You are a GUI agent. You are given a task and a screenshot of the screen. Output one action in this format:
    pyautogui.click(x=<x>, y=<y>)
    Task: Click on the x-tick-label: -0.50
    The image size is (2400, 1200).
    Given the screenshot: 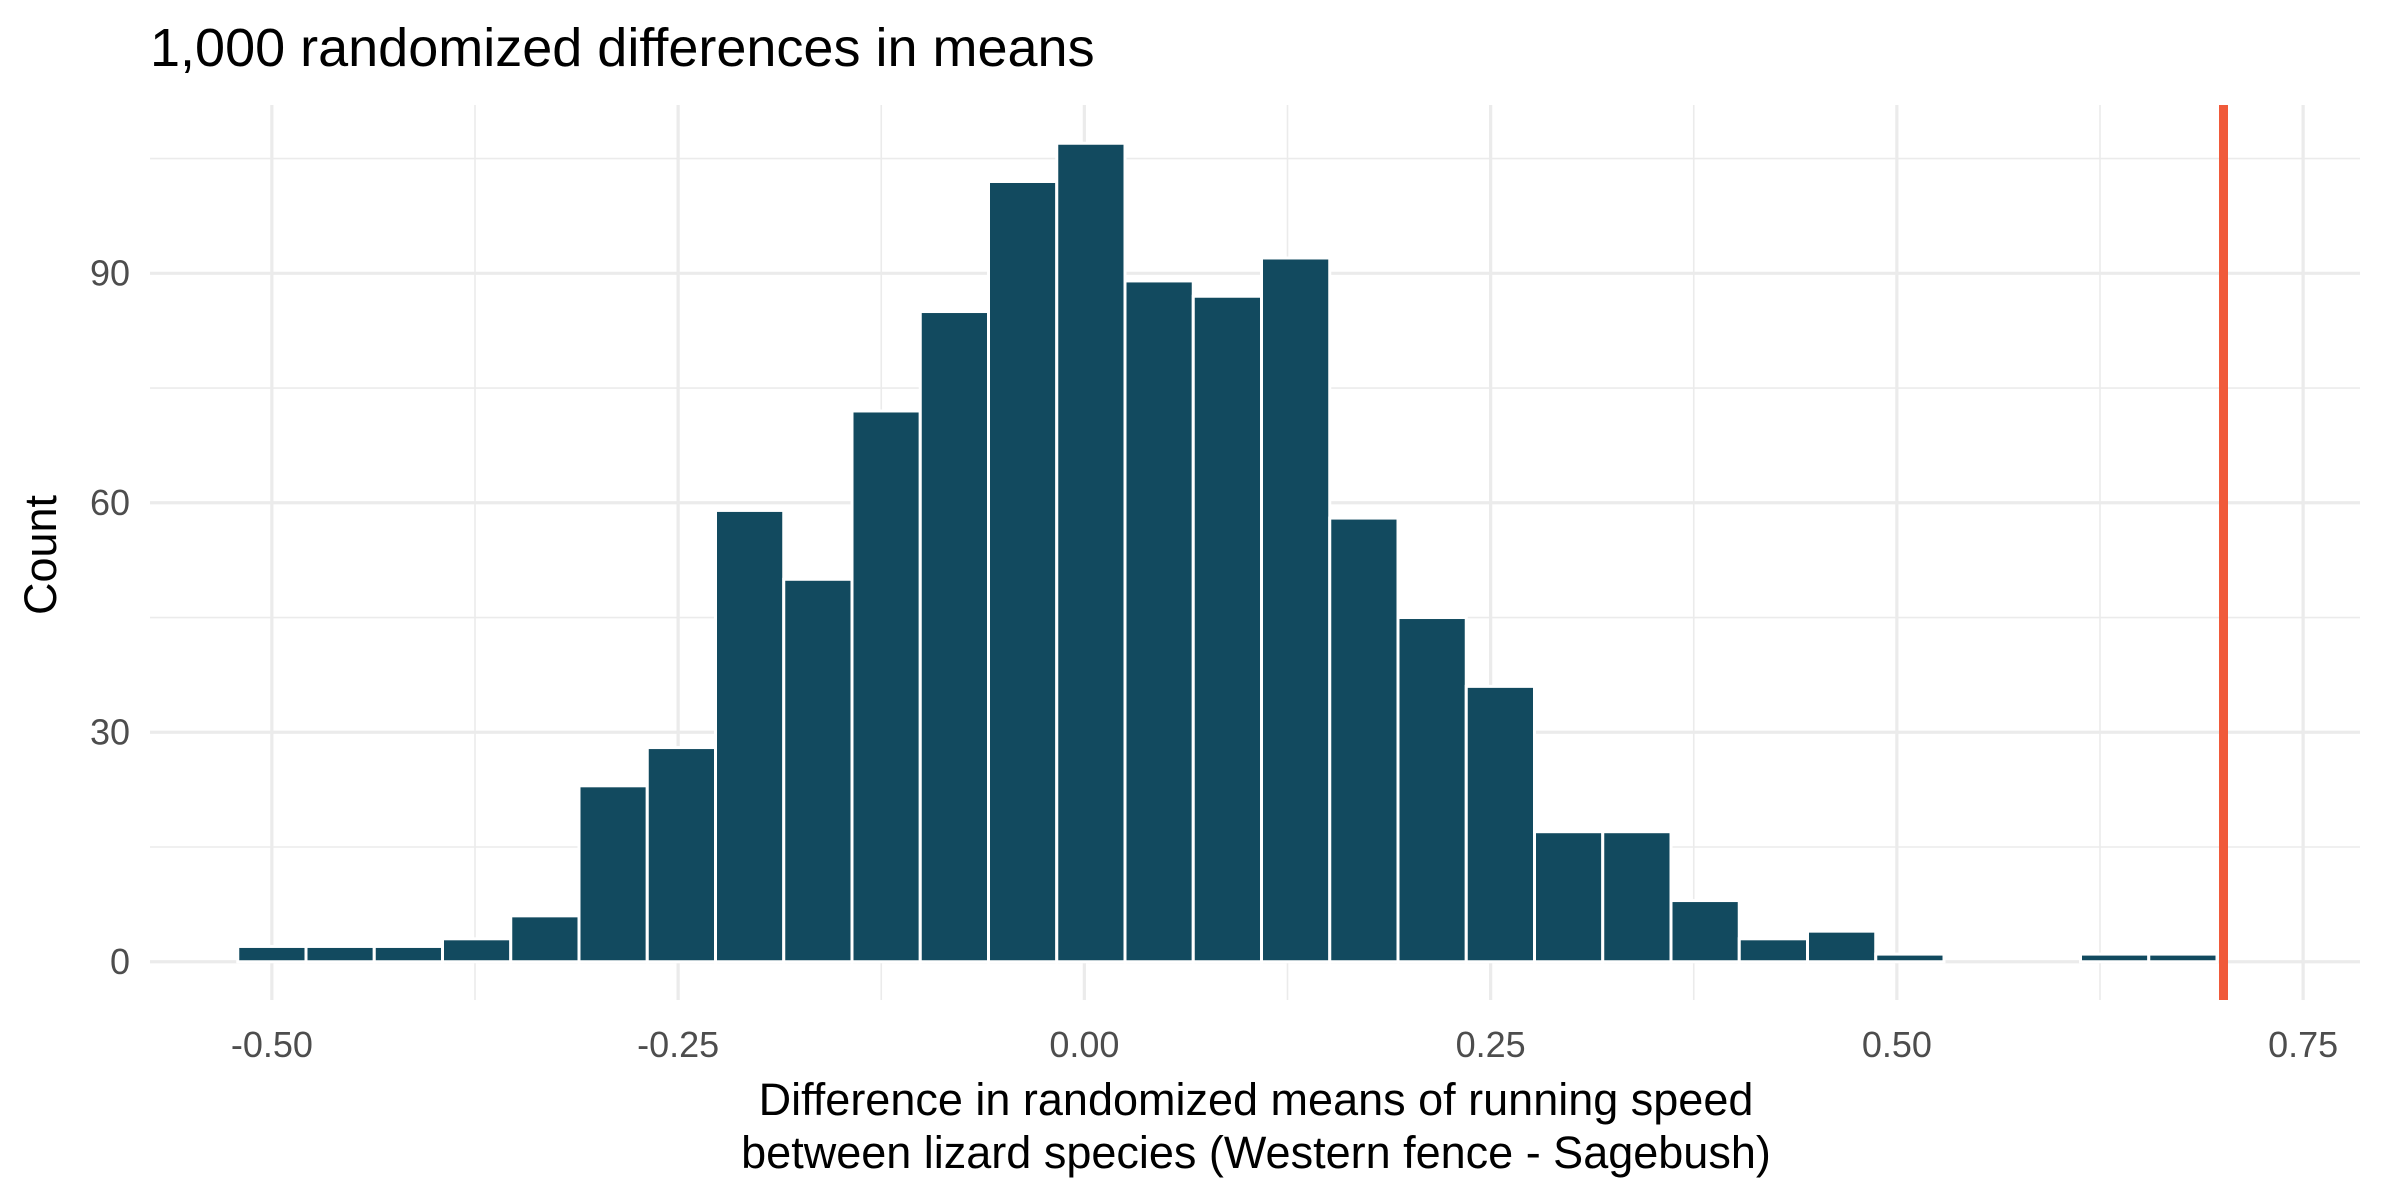 What is the action you would take?
    pyautogui.click(x=272, y=1044)
    